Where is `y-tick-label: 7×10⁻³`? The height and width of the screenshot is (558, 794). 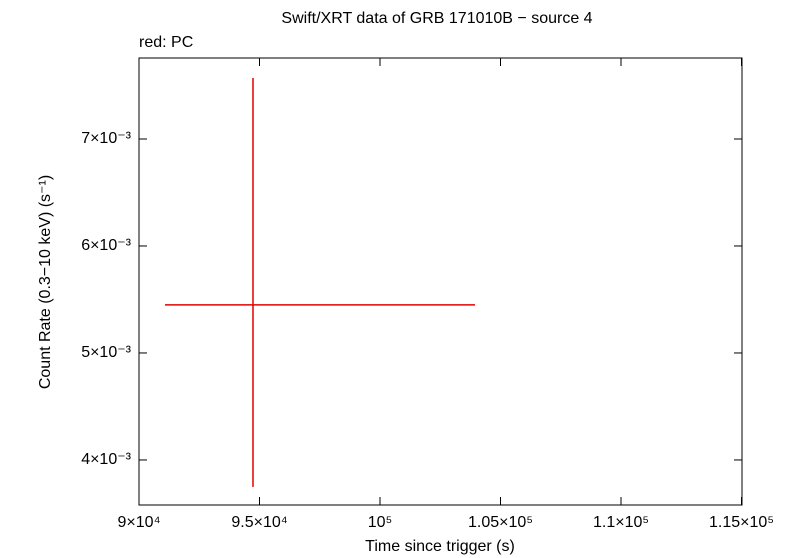
y-tick-label: 7×10⁻³ is located at coordinates (106, 138).